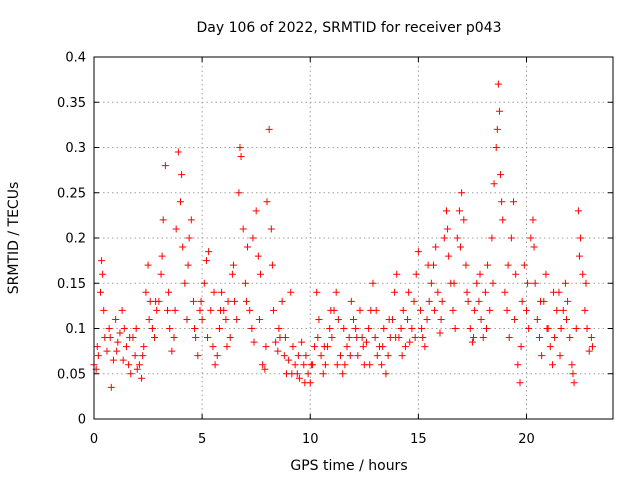 The width and height of the screenshot is (640, 480). I want to click on y-tick-label: 0.35, so click(71, 103).